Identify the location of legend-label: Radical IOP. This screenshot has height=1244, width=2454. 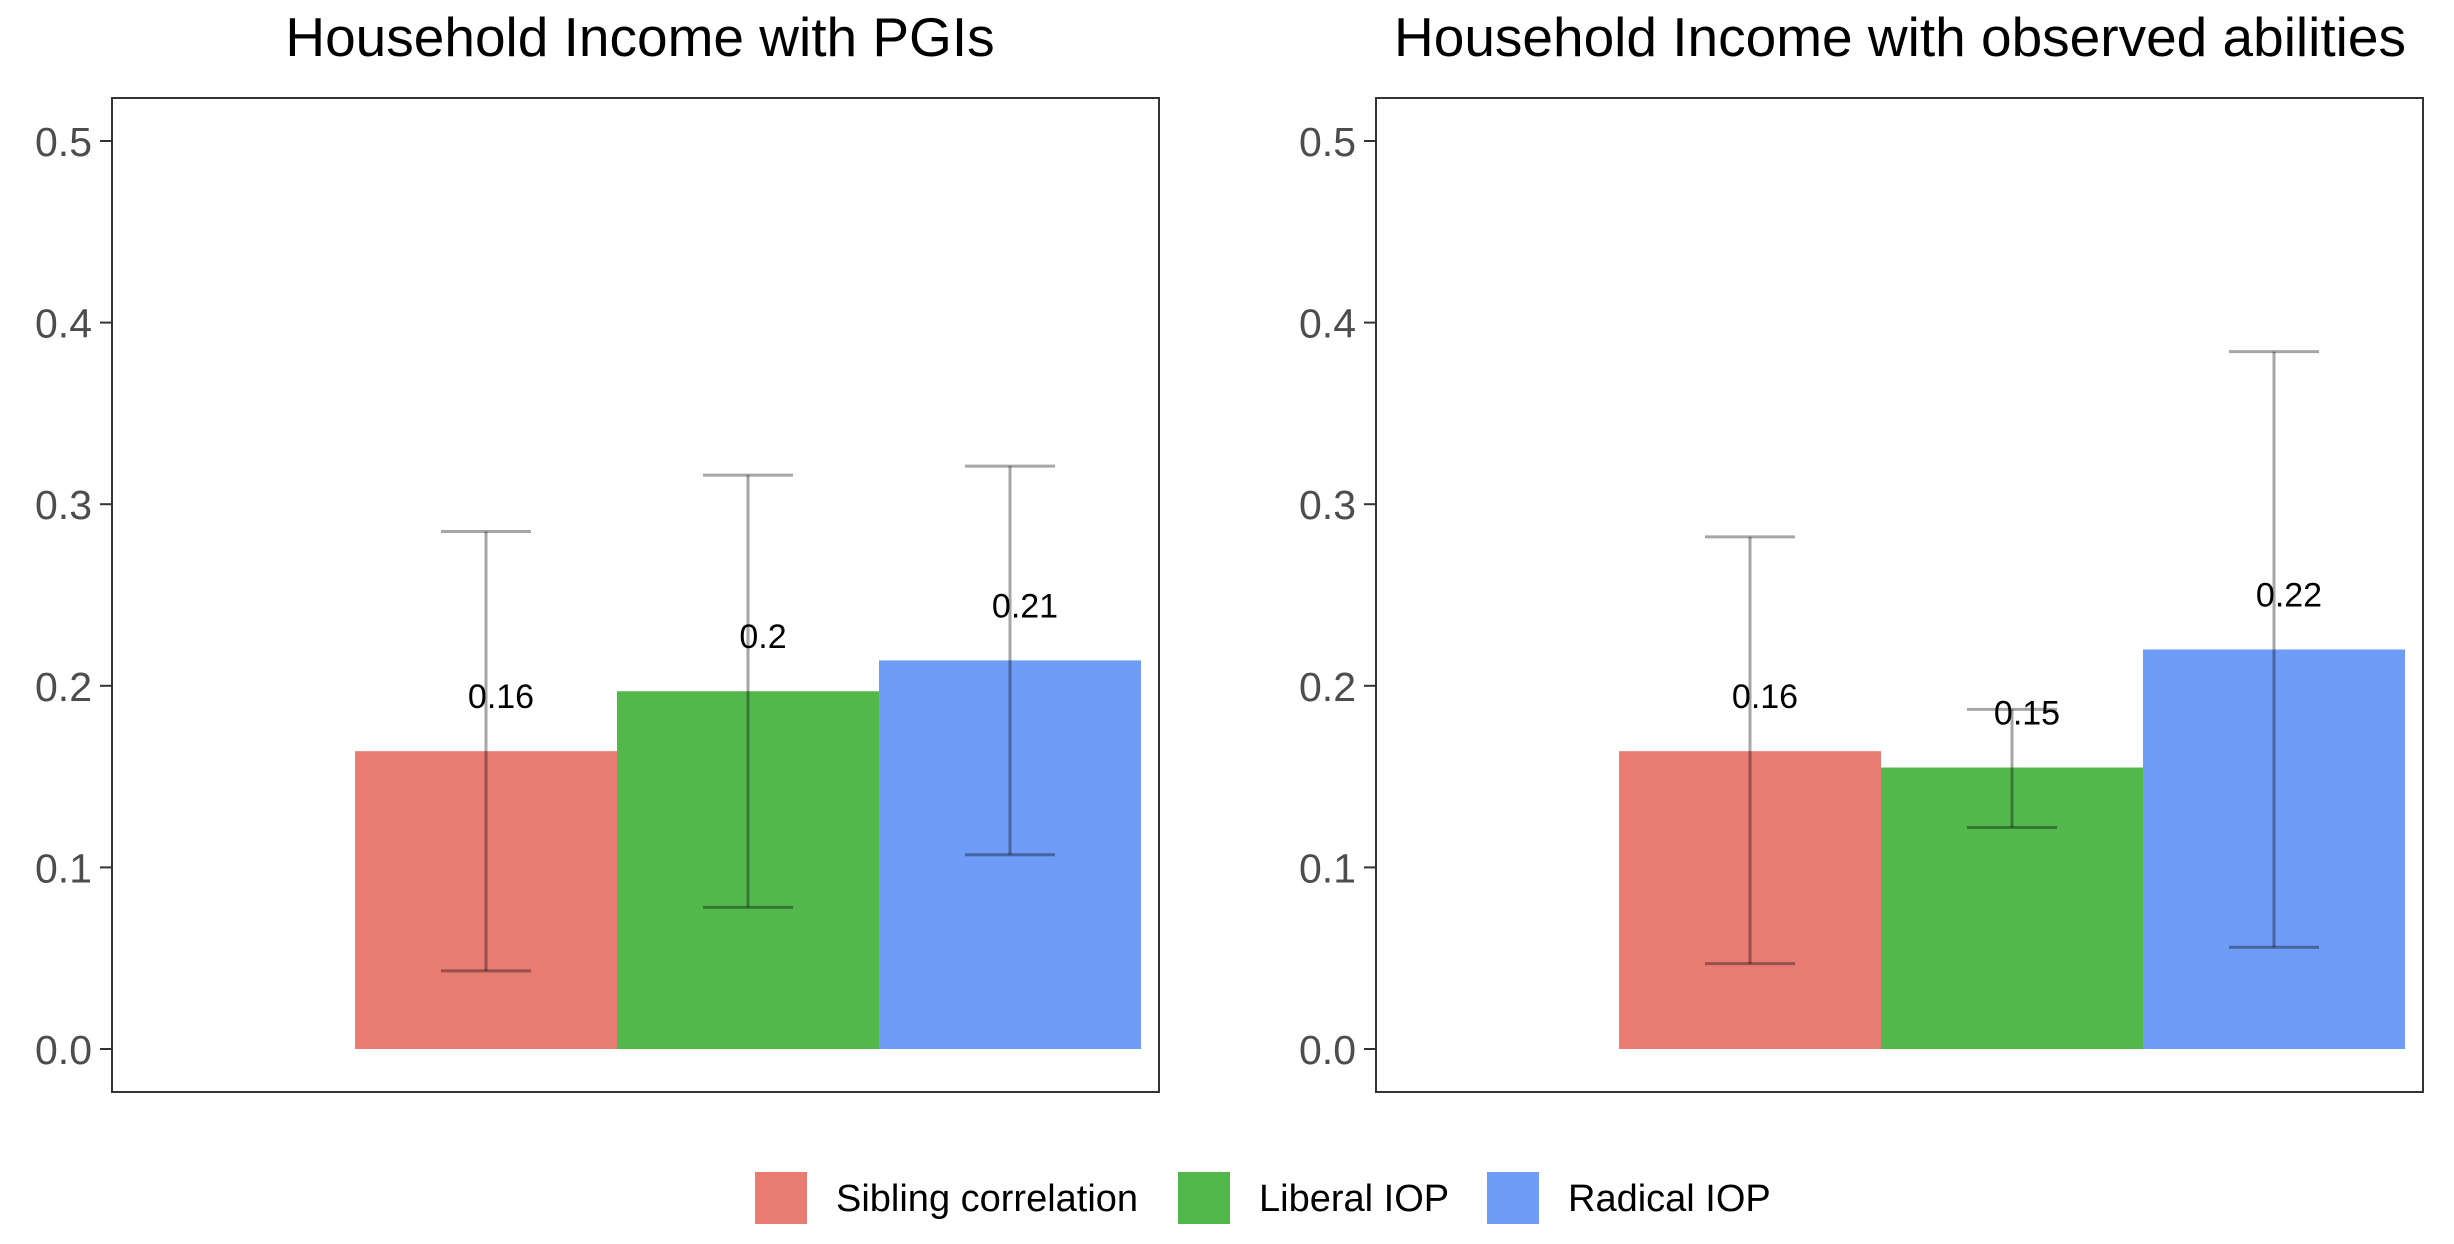
(1669, 1199).